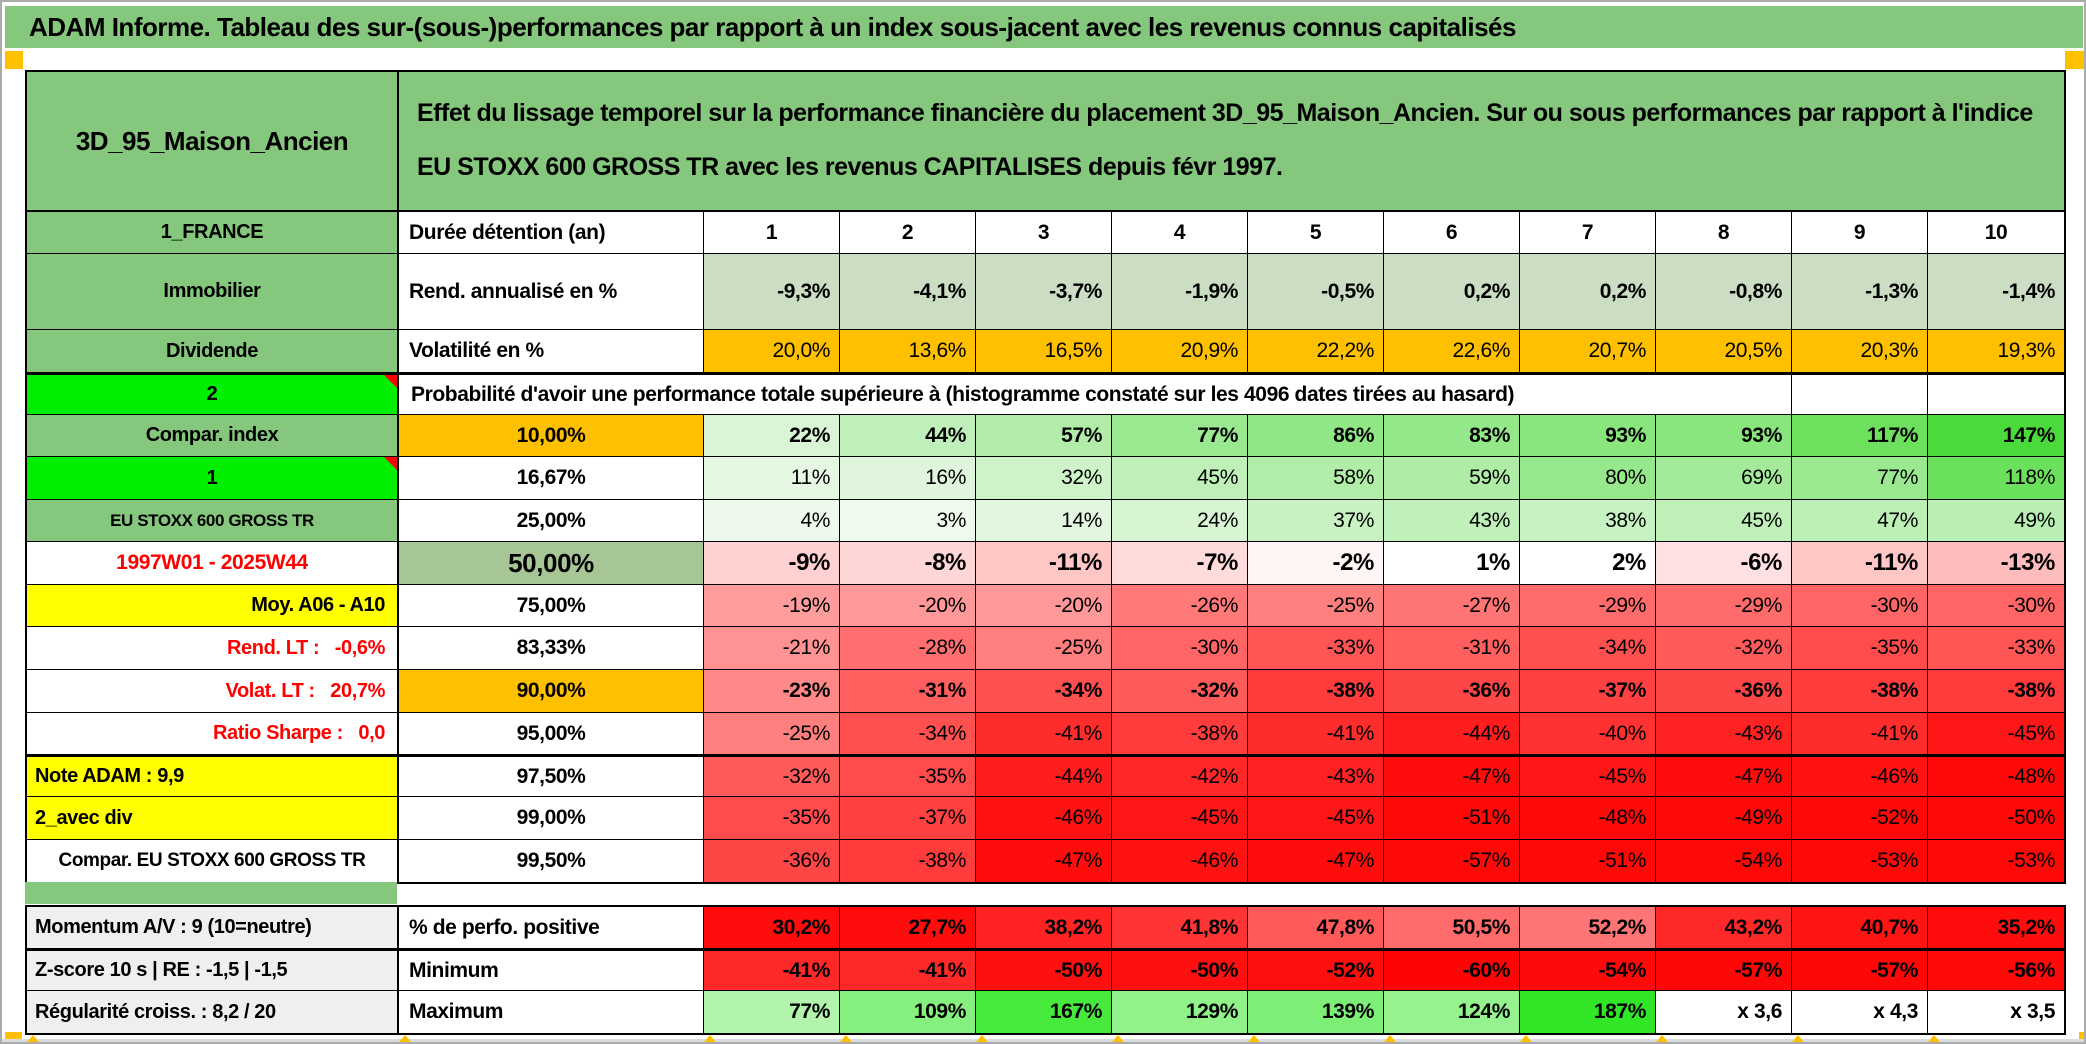  What do you see at coordinates (1316, 351) in the screenshot?
I see `data-cell-volatilite-5: 22,2%` at bounding box center [1316, 351].